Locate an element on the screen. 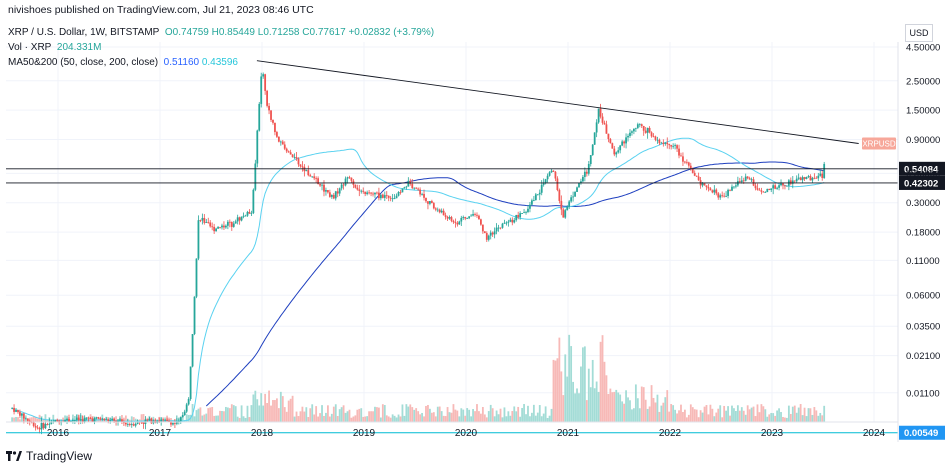  price-tick-label: 0.02100 is located at coordinates (923, 356).